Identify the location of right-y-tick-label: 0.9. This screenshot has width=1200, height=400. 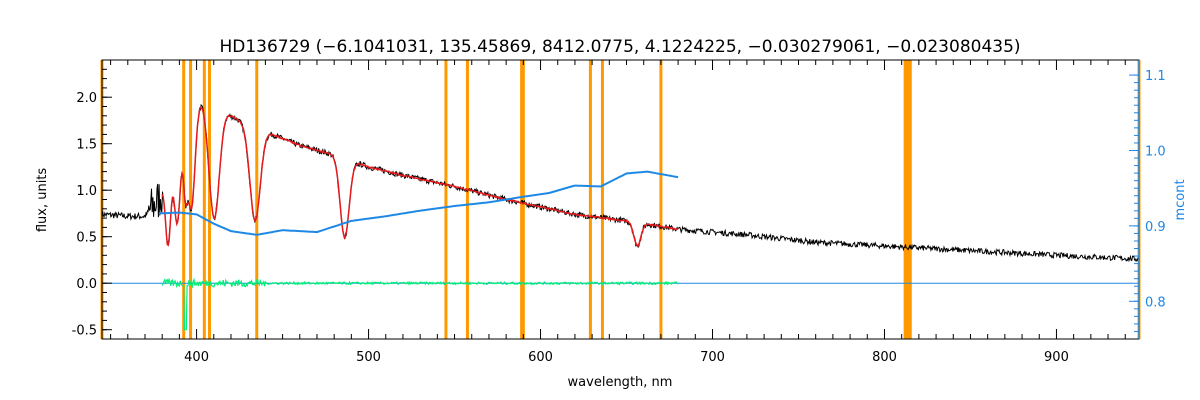
(1155, 227).